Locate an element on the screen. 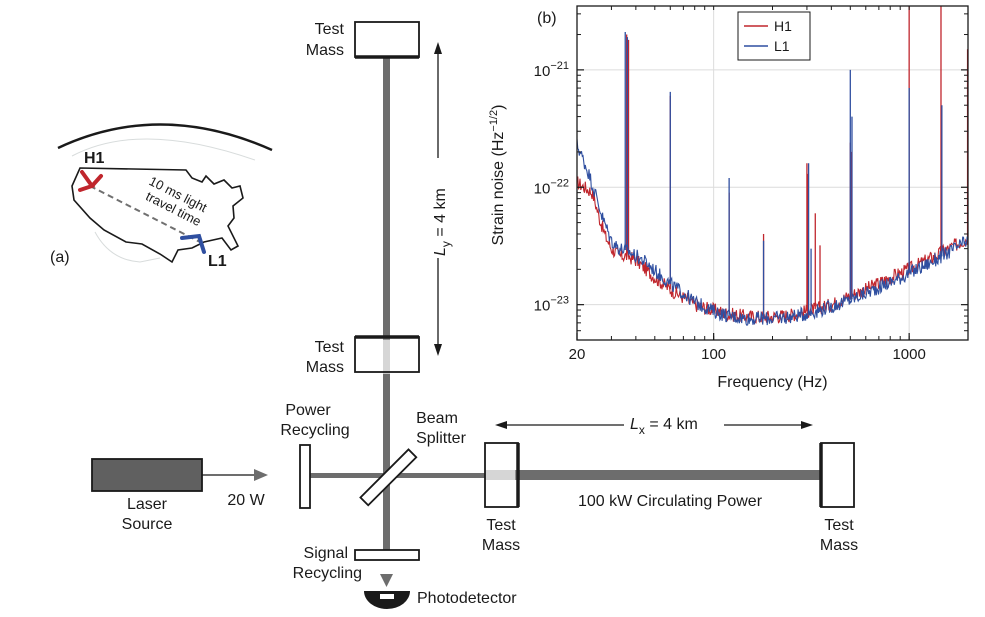 This screenshot has width=985, height=617. y-axis-label-sup: −1/2 is located at coordinates (494, 121).